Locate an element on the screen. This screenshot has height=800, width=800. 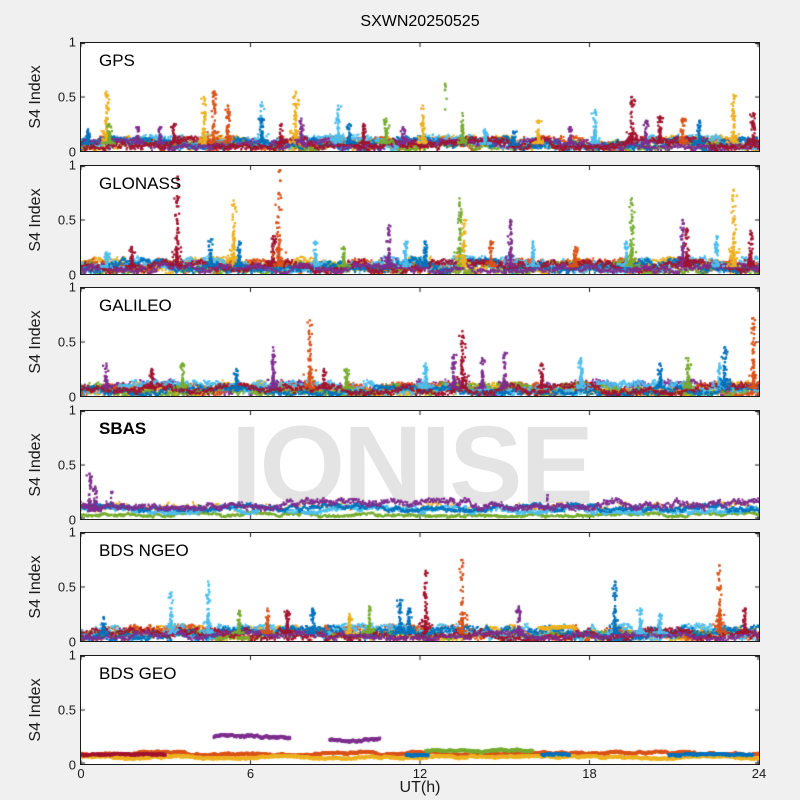
panel-label: BDS NGEO is located at coordinates (144, 550).